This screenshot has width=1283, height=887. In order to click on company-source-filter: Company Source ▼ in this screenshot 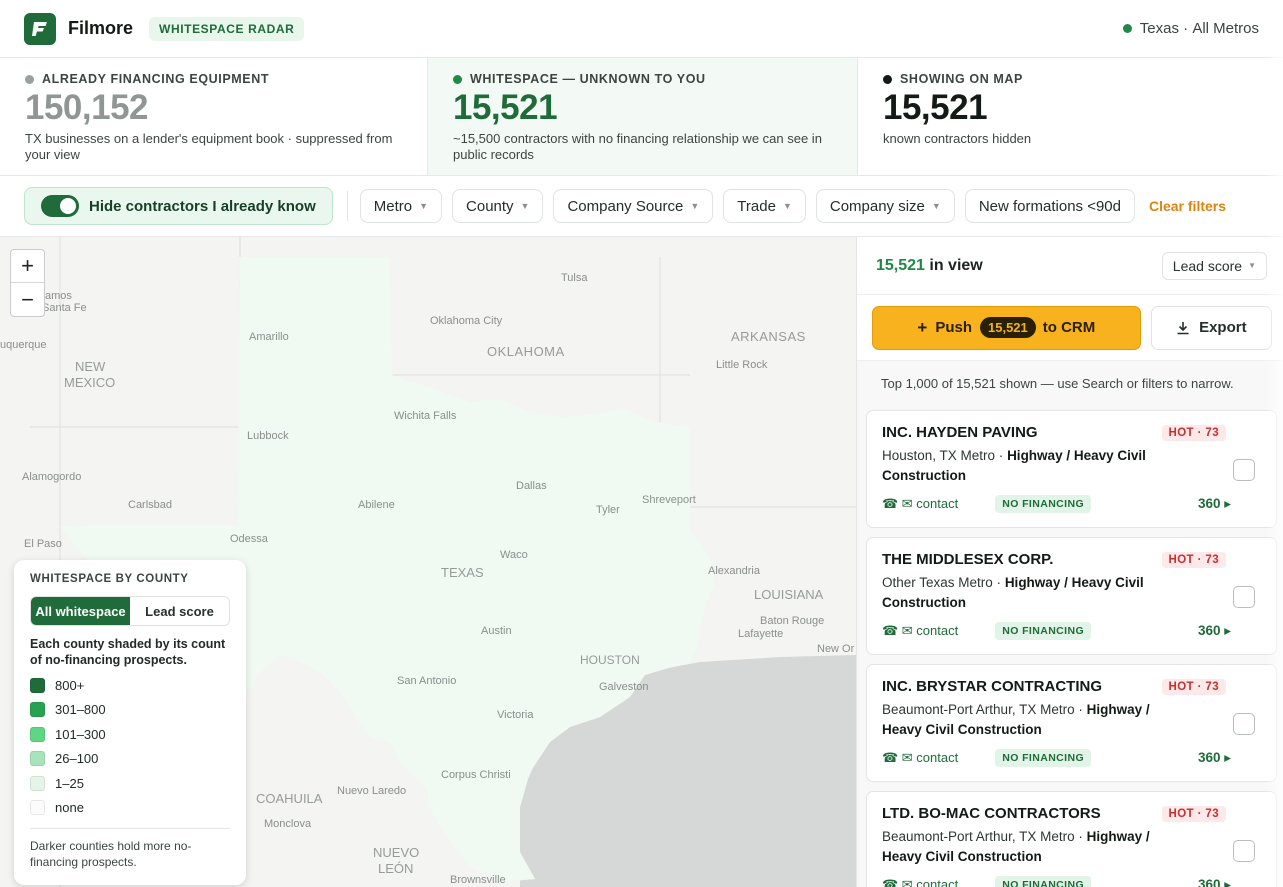, I will do `click(633, 206)`.